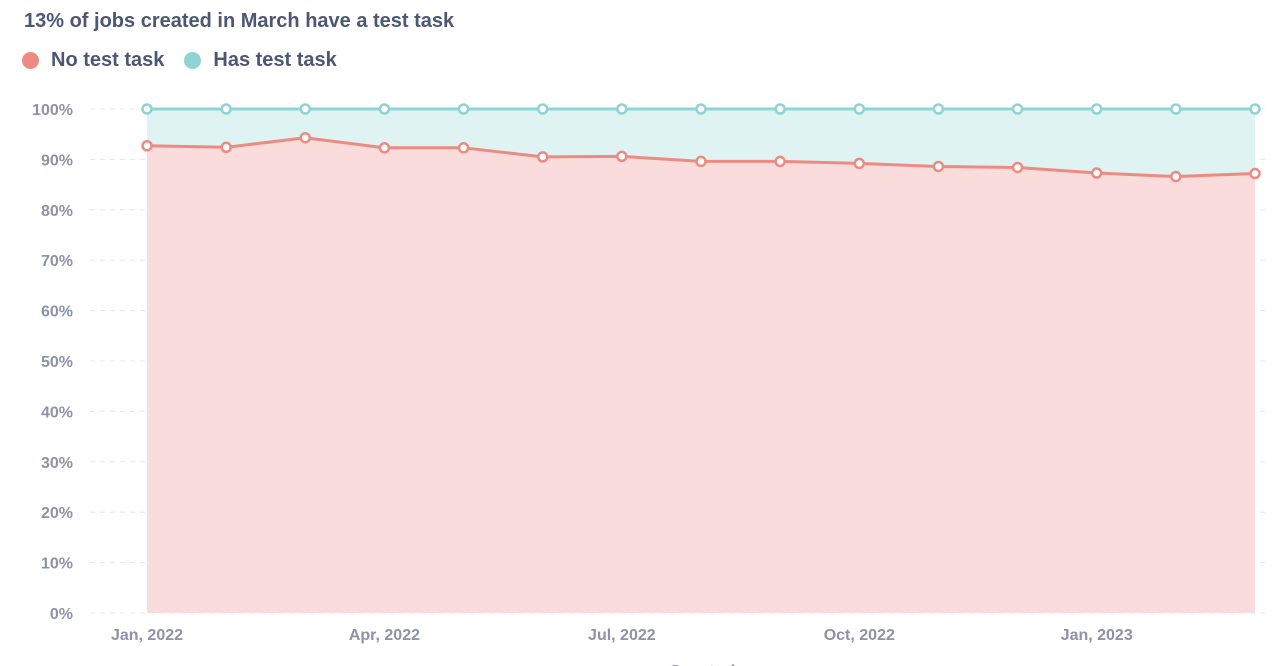 The height and width of the screenshot is (666, 1280). I want to click on legend-item-no-test-task: No test task, so click(93, 60).